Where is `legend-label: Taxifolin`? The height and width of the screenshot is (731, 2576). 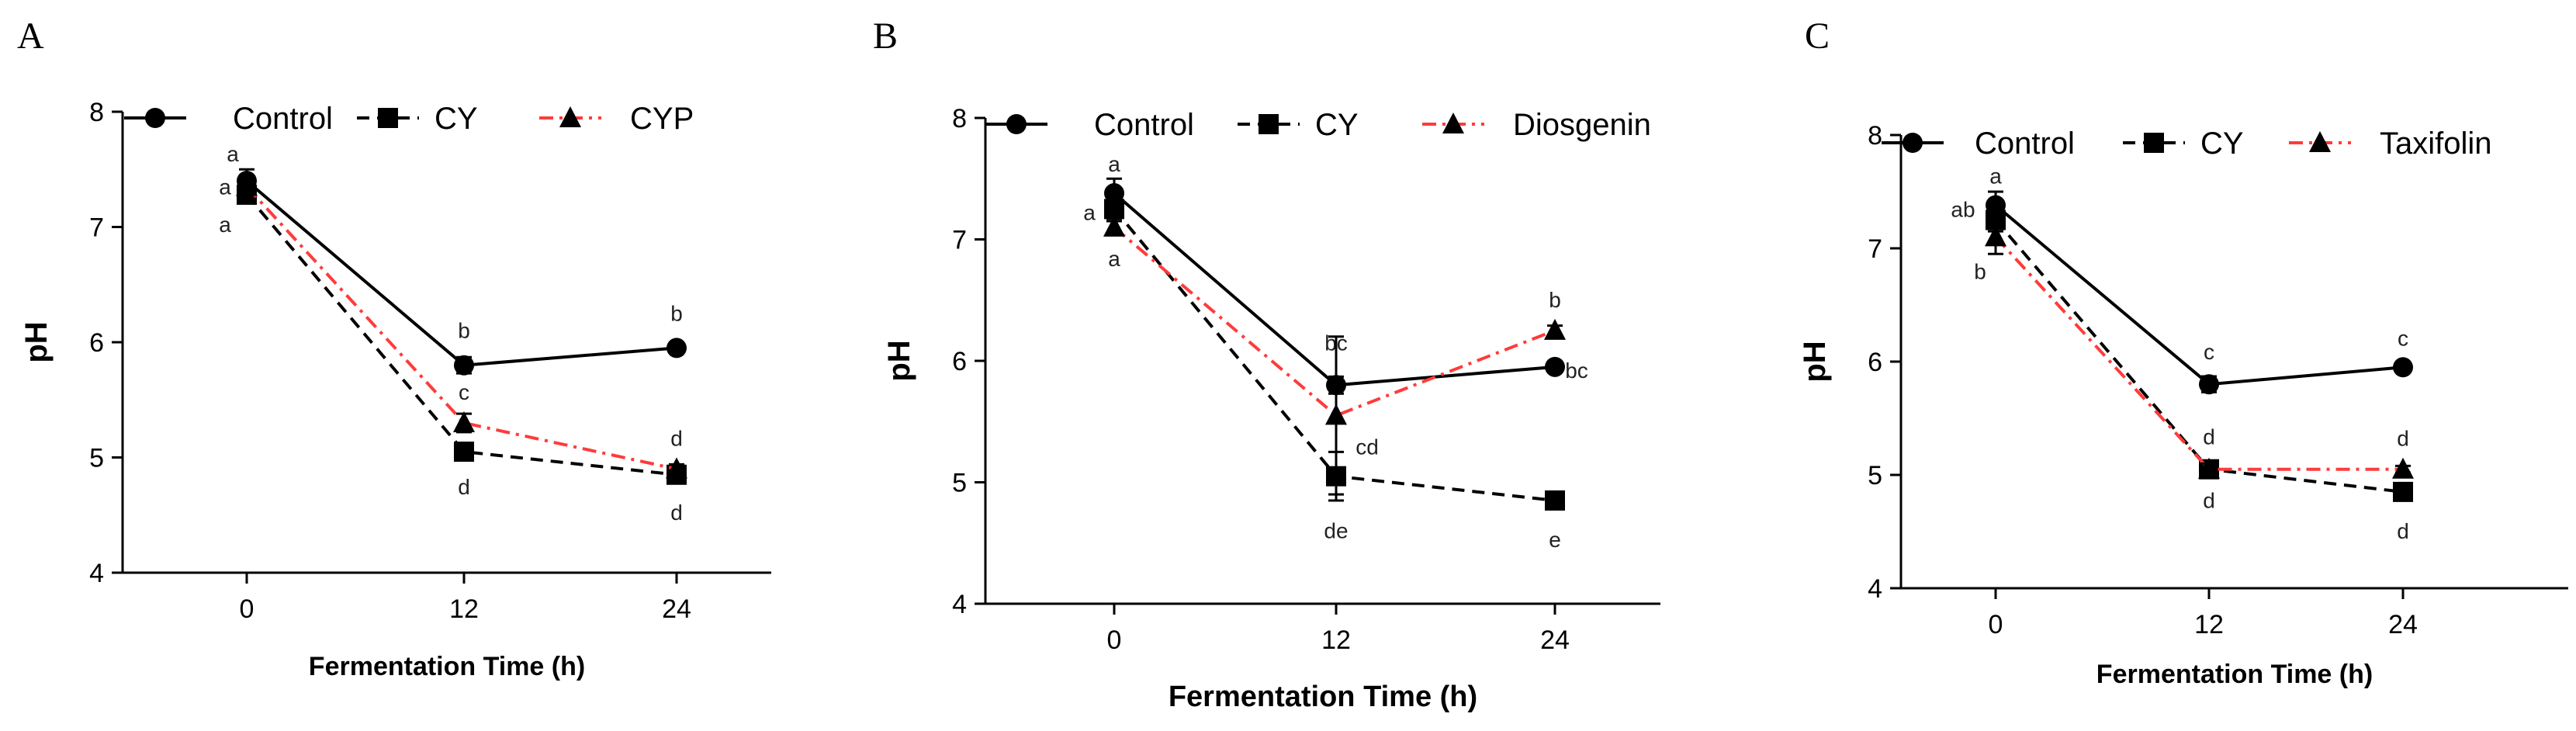
legend-label: Taxifolin is located at coordinates (2436, 143).